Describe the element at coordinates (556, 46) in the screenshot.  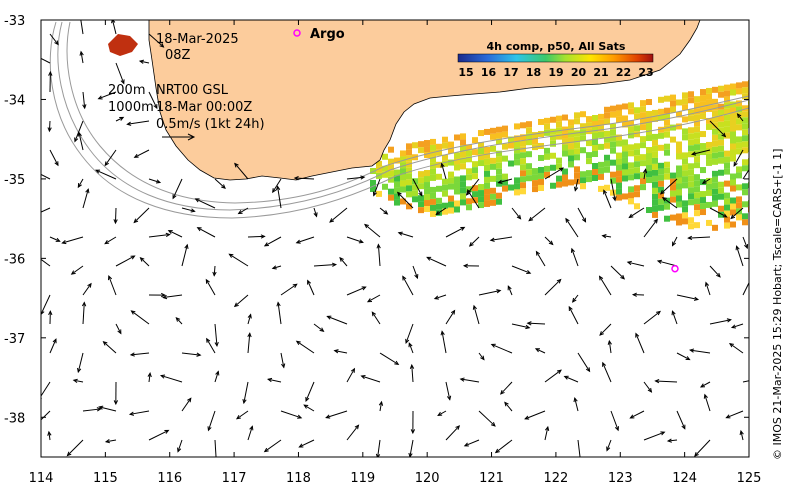
I see `colorbar-title: 4h comp, p50, All Sats` at that location.